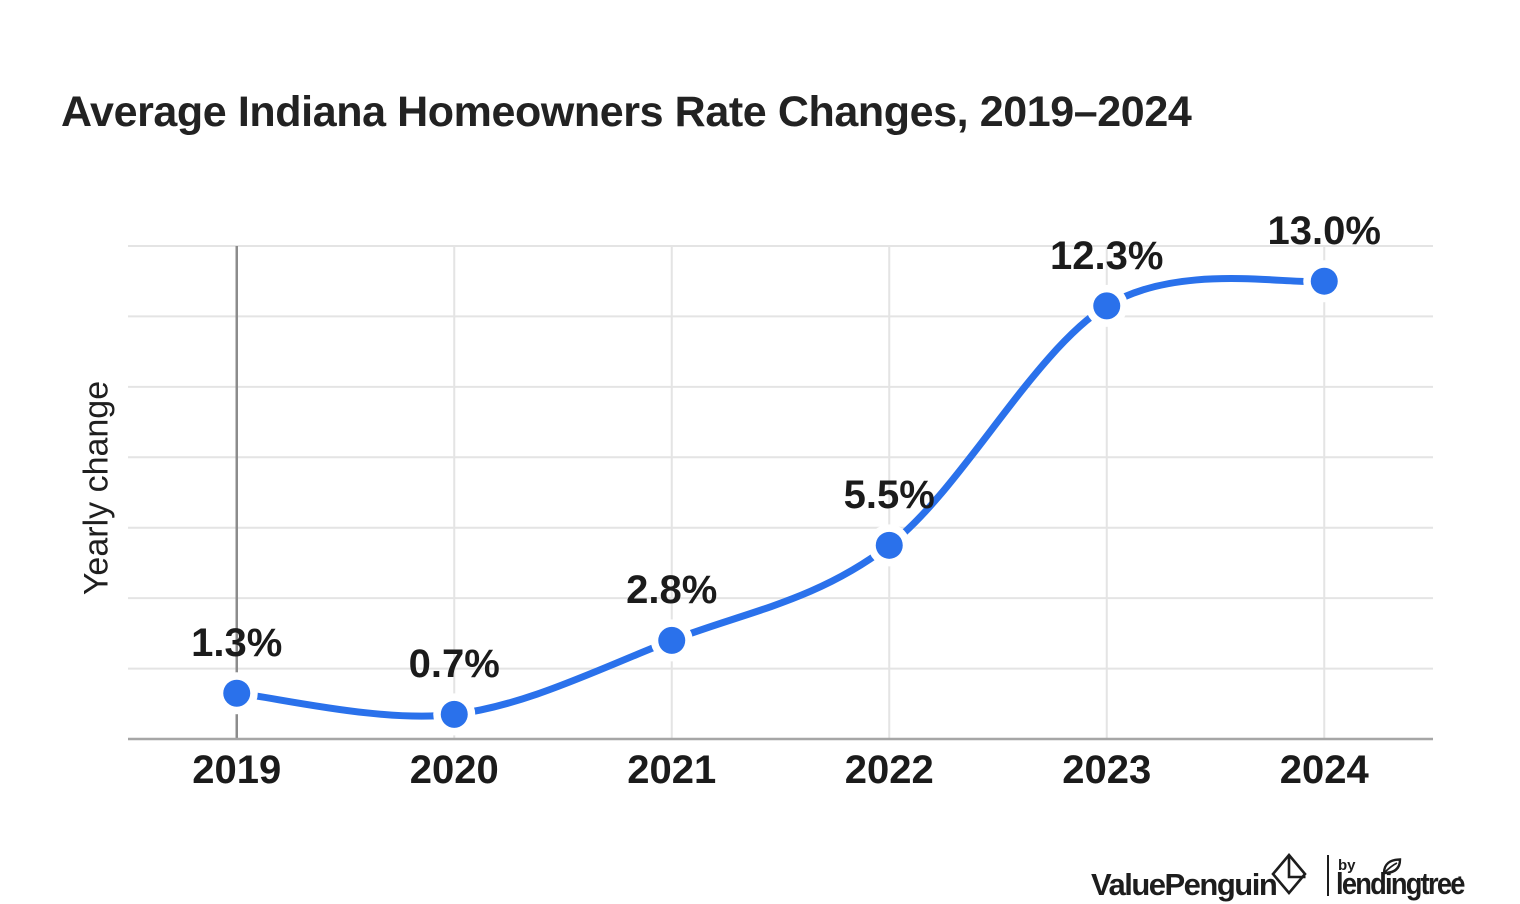 Image resolution: width=1520 pixels, height=904 pixels. Describe the element at coordinates (1324, 231) in the screenshot. I see `data-label-2024: 13.0%` at that location.